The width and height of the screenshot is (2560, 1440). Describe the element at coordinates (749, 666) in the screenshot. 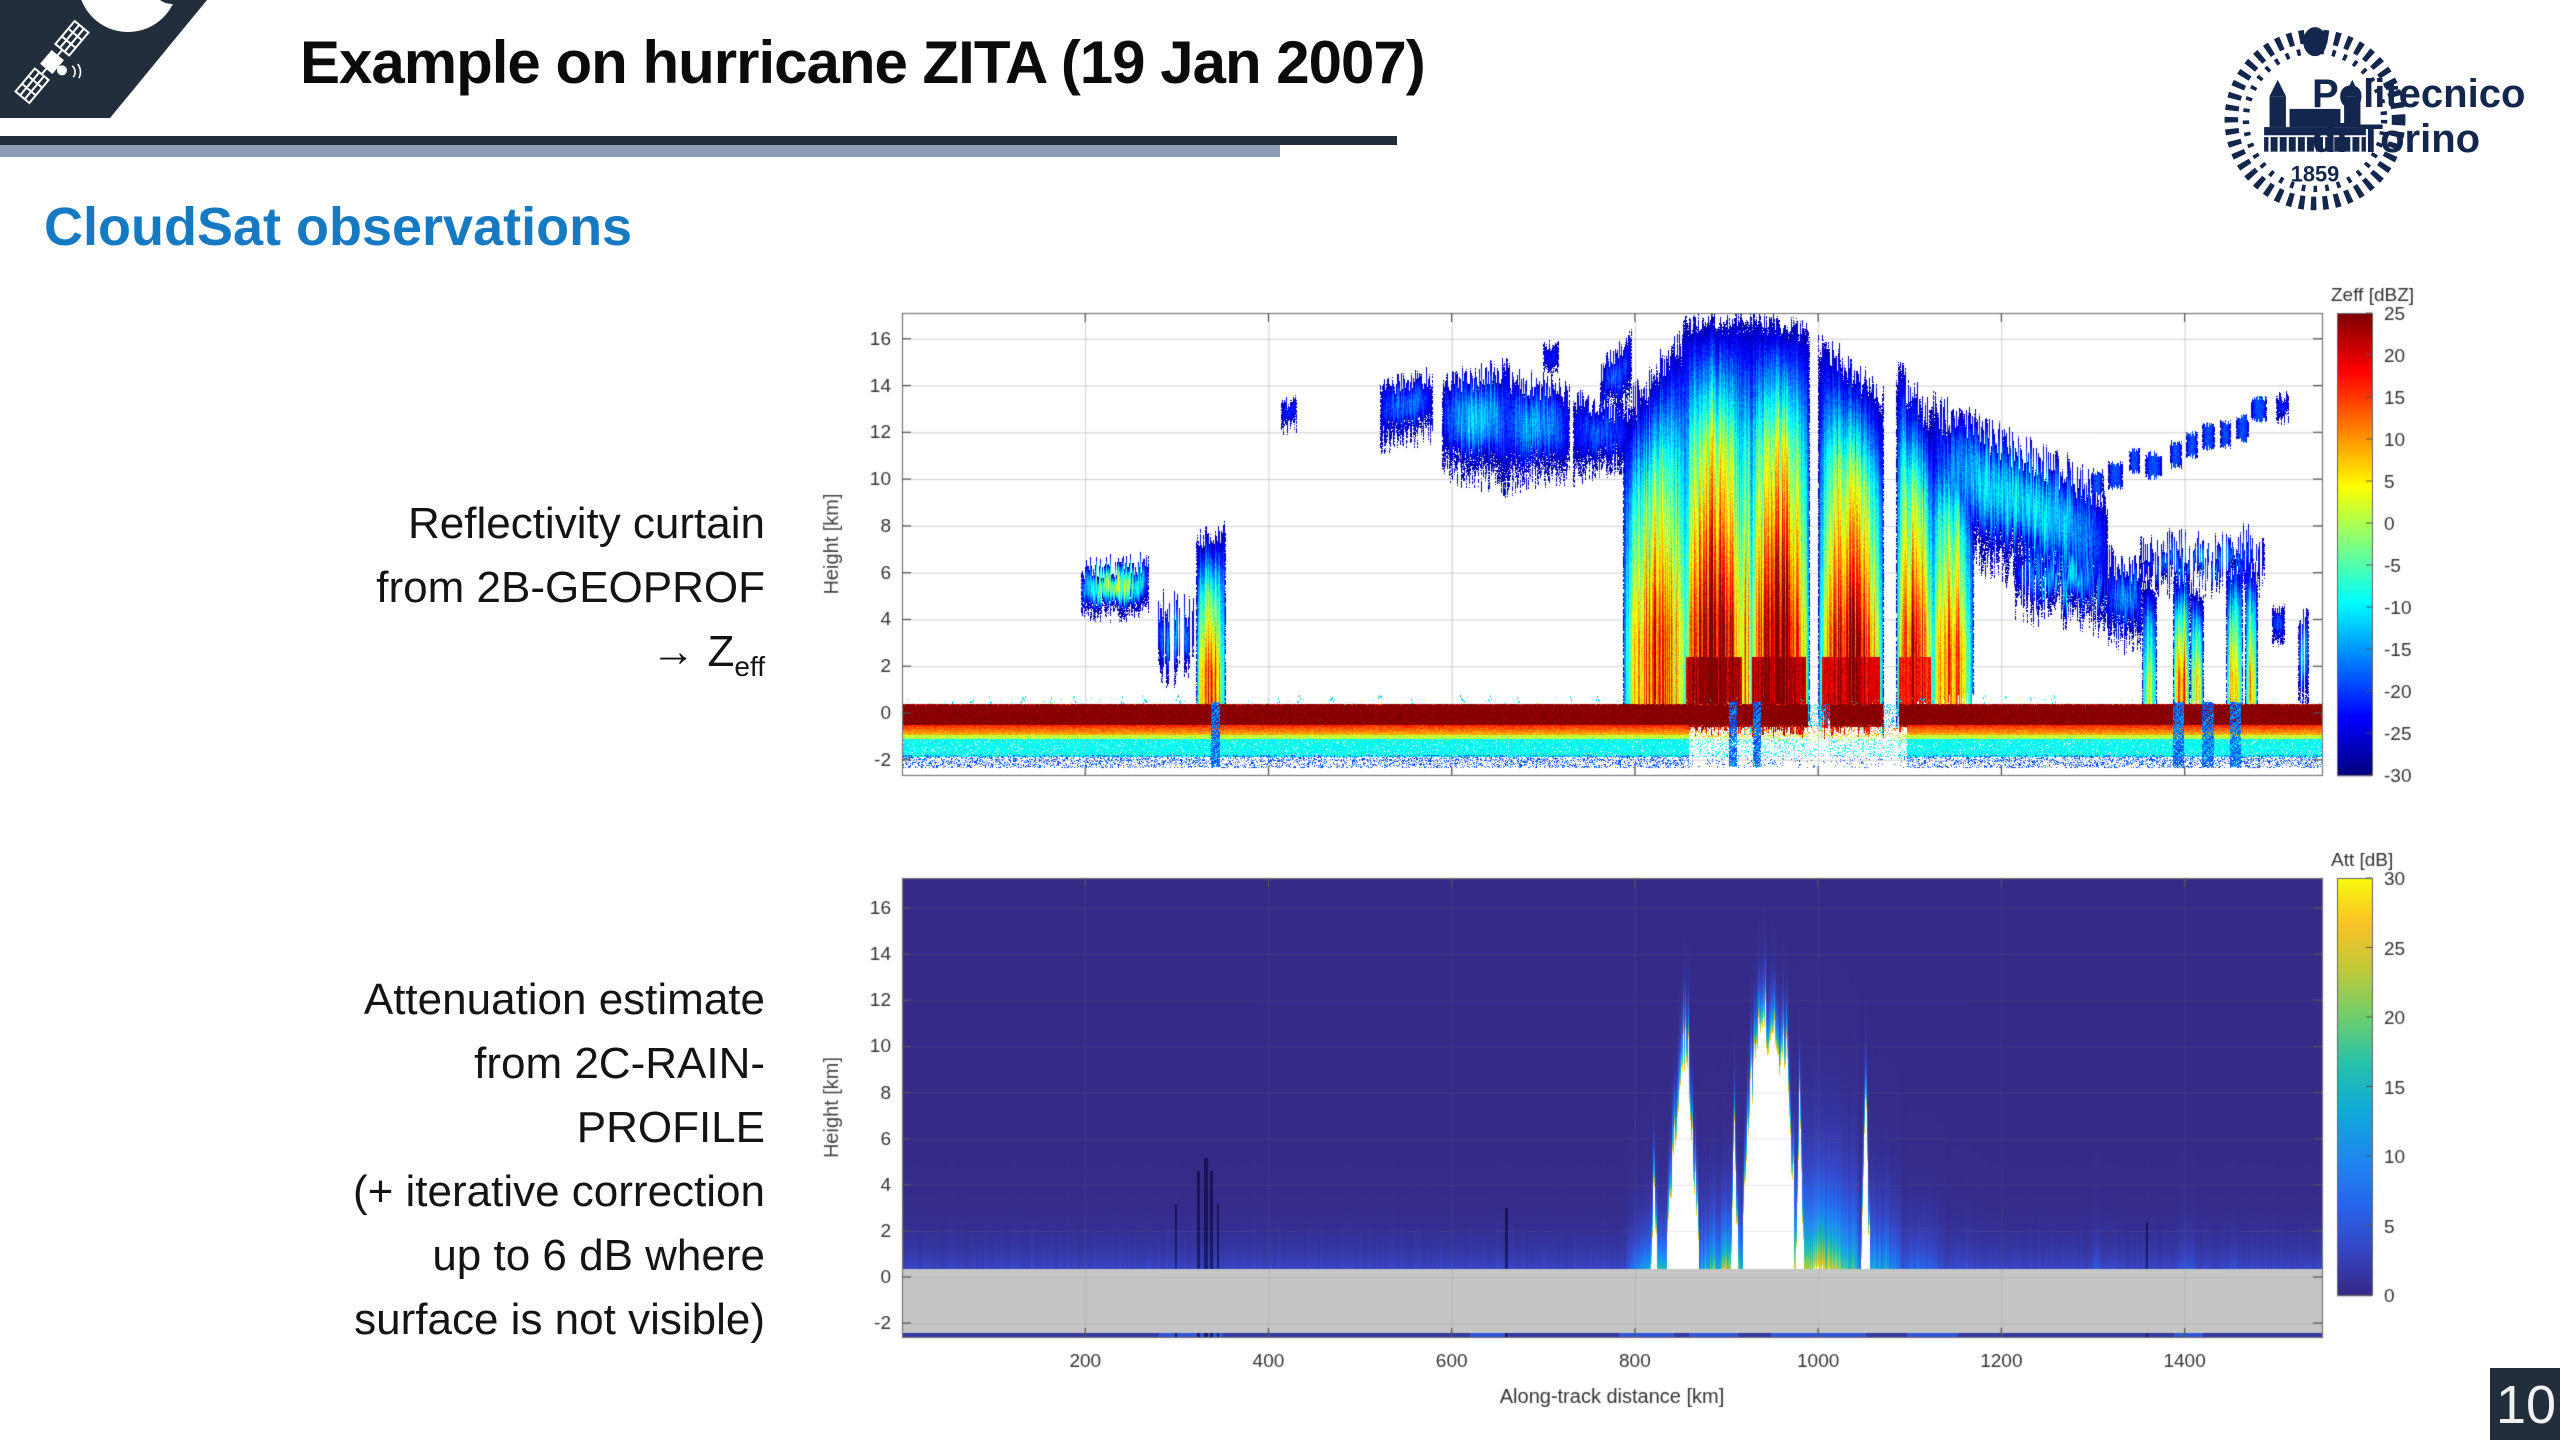

I see `zeff-subscript: eff` at that location.